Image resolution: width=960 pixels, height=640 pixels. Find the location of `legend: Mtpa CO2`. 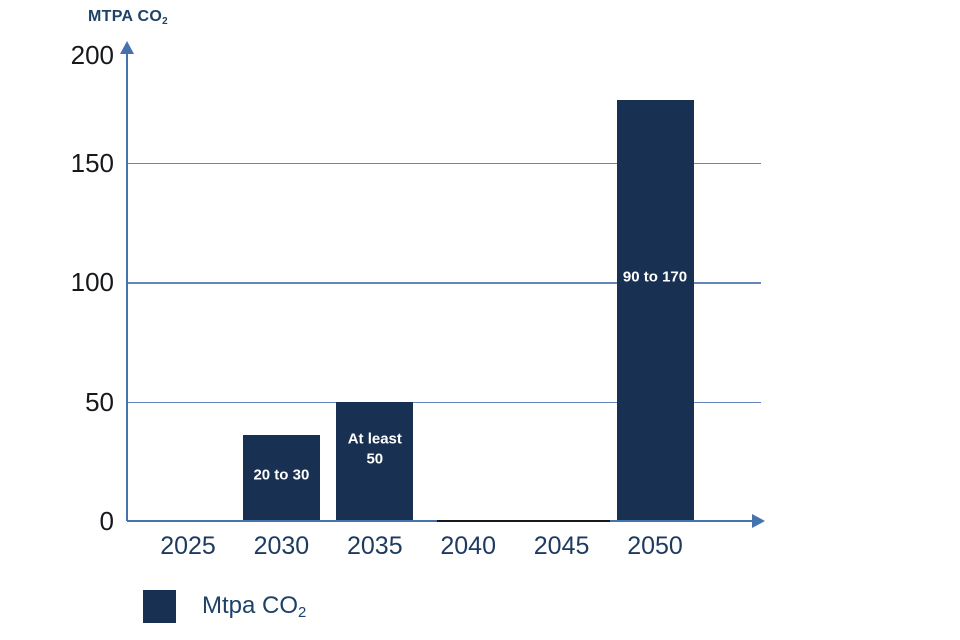

legend: Mtpa CO2 is located at coordinates (224, 606).